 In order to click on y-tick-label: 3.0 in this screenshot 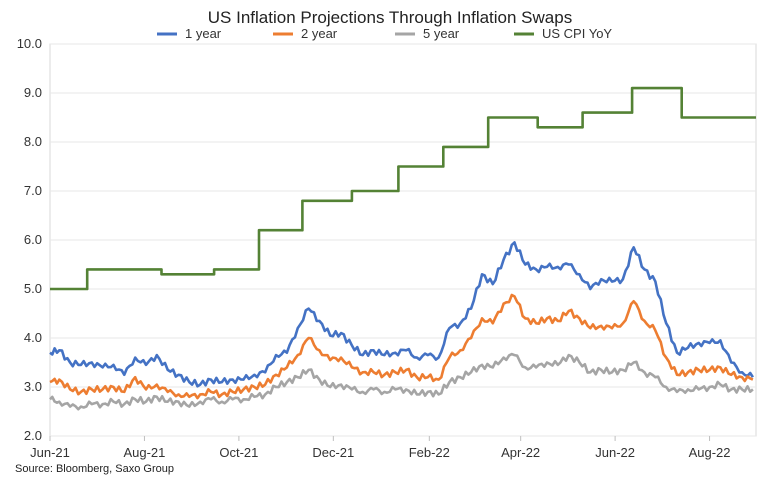, I will do `click(33, 386)`.